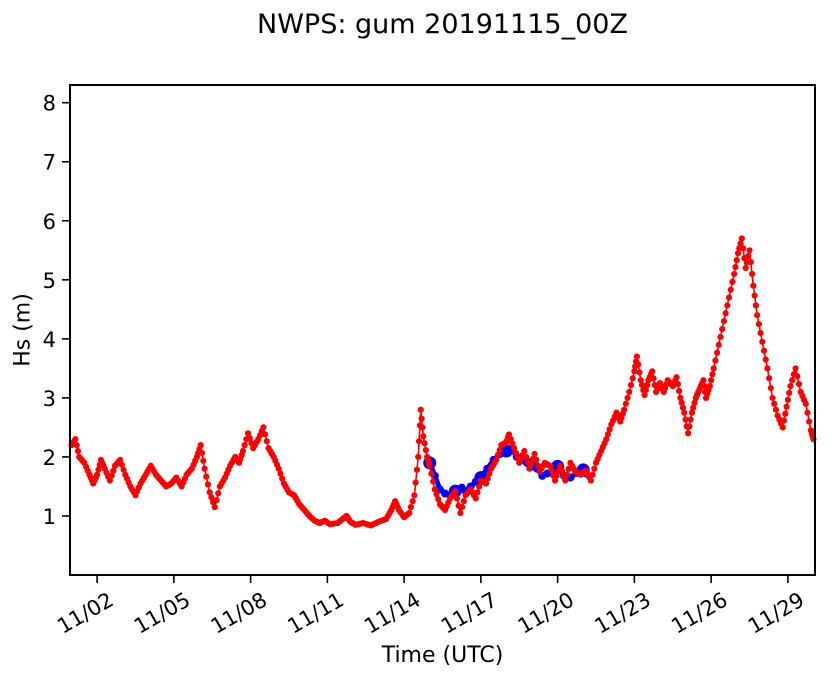  Describe the element at coordinates (85, 613) in the screenshot. I see `x-tick-label: 11/02` at that location.